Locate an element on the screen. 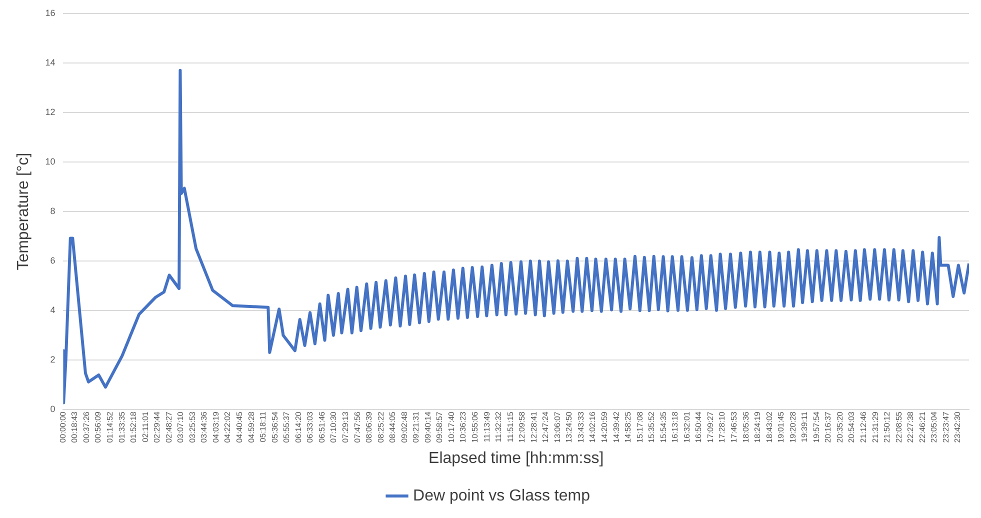 This screenshot has width=981, height=518. x-tick-label: 20:35:20 is located at coordinates (839, 427).